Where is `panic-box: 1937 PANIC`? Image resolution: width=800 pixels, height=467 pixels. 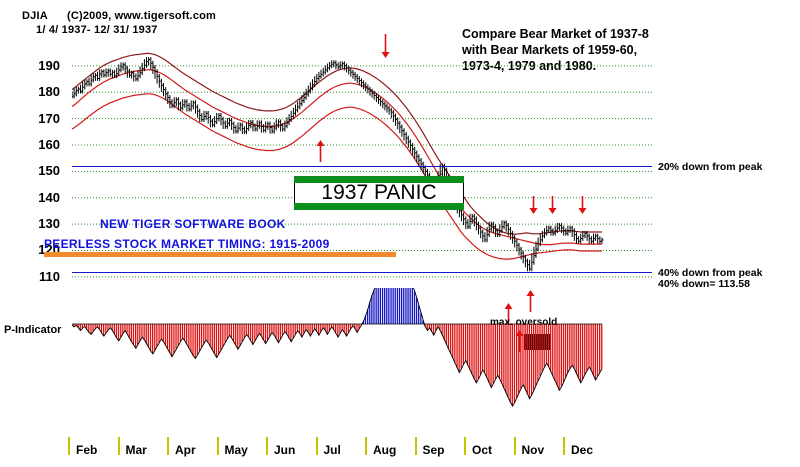
panic-box: 1937 PANIC is located at coordinates (379, 193).